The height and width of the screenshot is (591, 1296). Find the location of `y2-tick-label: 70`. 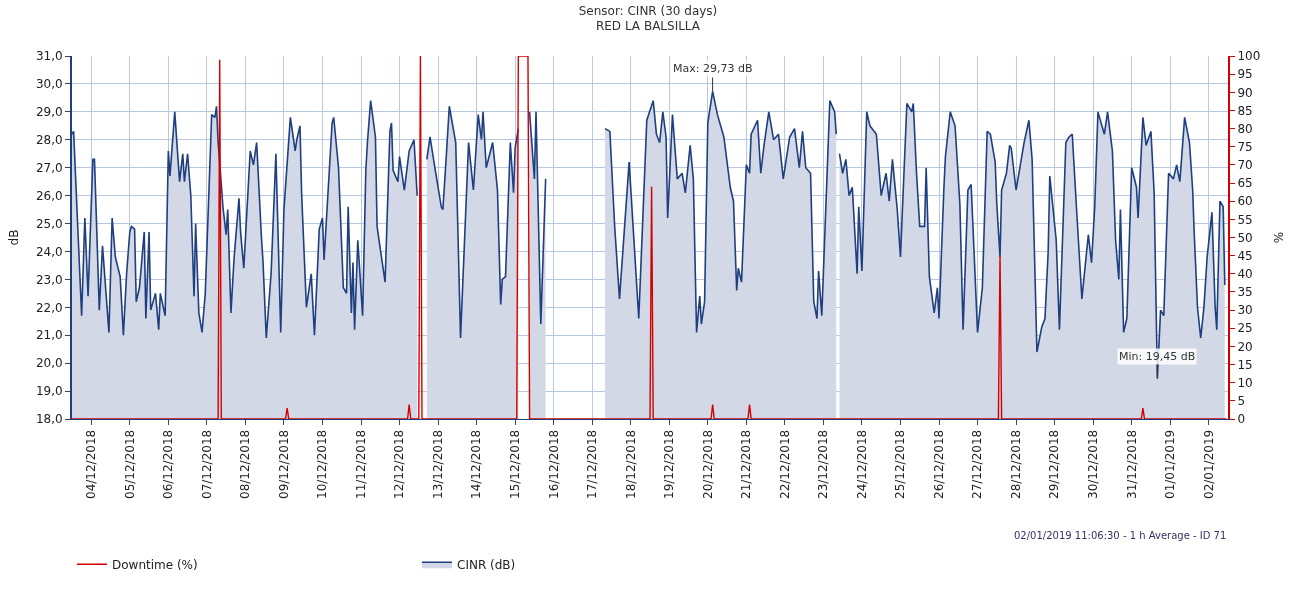

y2-tick-label: 70 is located at coordinates (1245, 165).